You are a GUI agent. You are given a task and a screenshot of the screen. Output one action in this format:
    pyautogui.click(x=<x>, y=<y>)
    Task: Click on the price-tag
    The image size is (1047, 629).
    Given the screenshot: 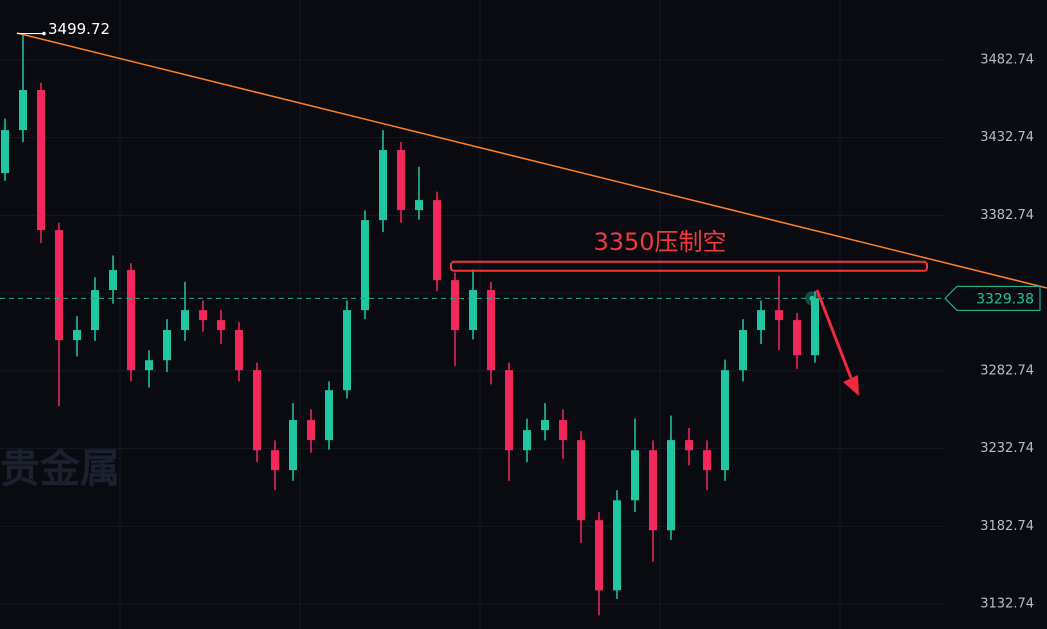 What is the action you would take?
    pyautogui.click(x=992, y=298)
    